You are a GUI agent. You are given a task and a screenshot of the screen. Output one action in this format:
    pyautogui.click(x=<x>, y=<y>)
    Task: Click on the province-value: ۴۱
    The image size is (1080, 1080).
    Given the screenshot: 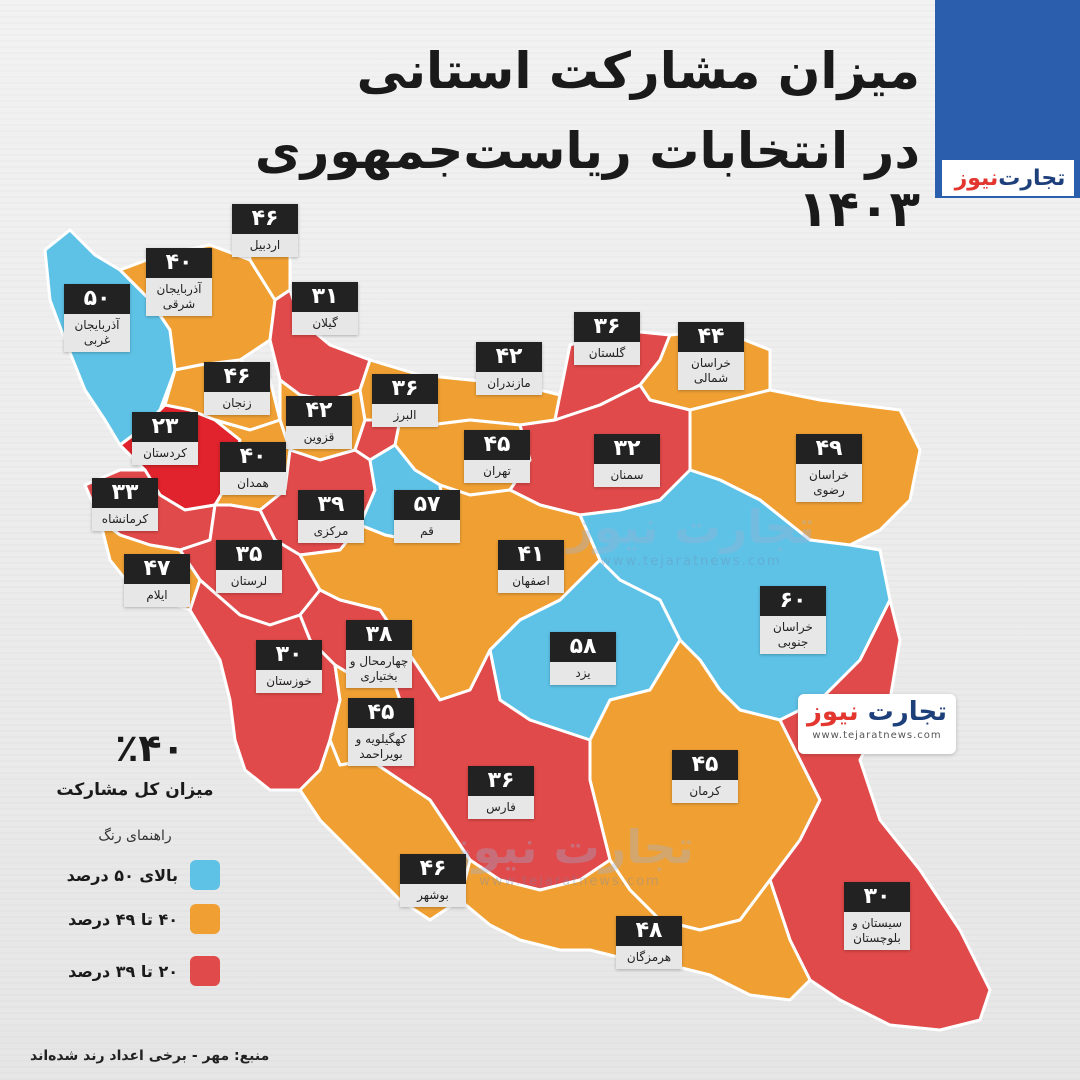 What is the action you would take?
    pyautogui.click(x=531, y=555)
    